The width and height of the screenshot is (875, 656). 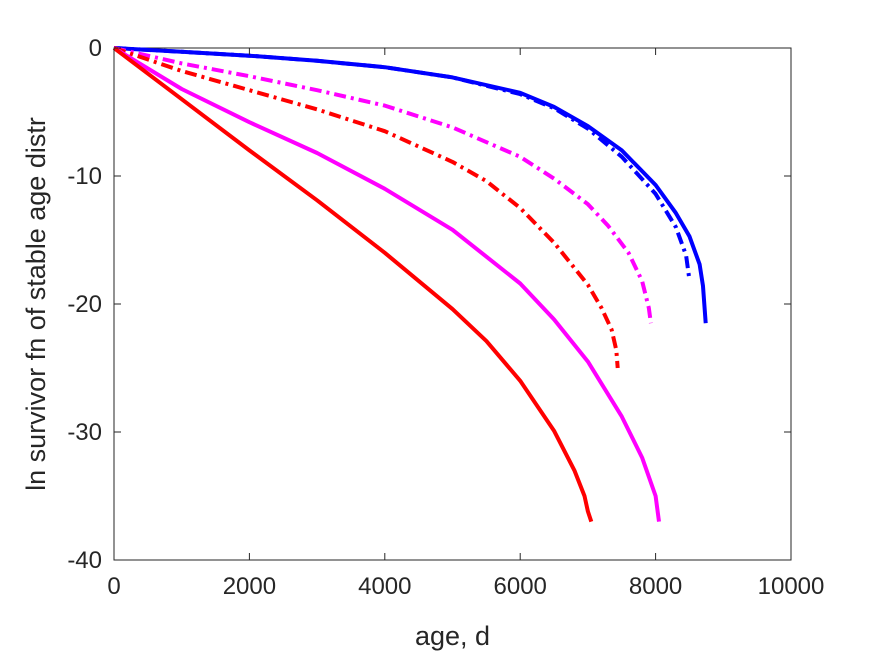 What do you see at coordinates (520, 586) in the screenshot?
I see `x-tick-label: 6000` at bounding box center [520, 586].